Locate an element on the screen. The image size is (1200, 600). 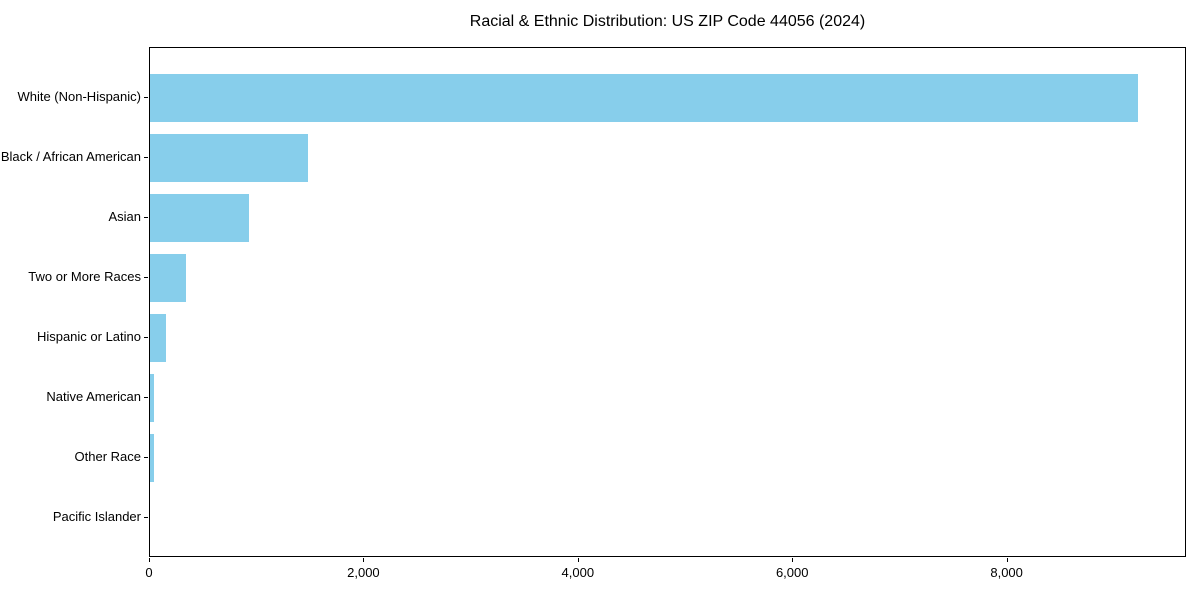
bar-other-race is located at coordinates (152, 458).